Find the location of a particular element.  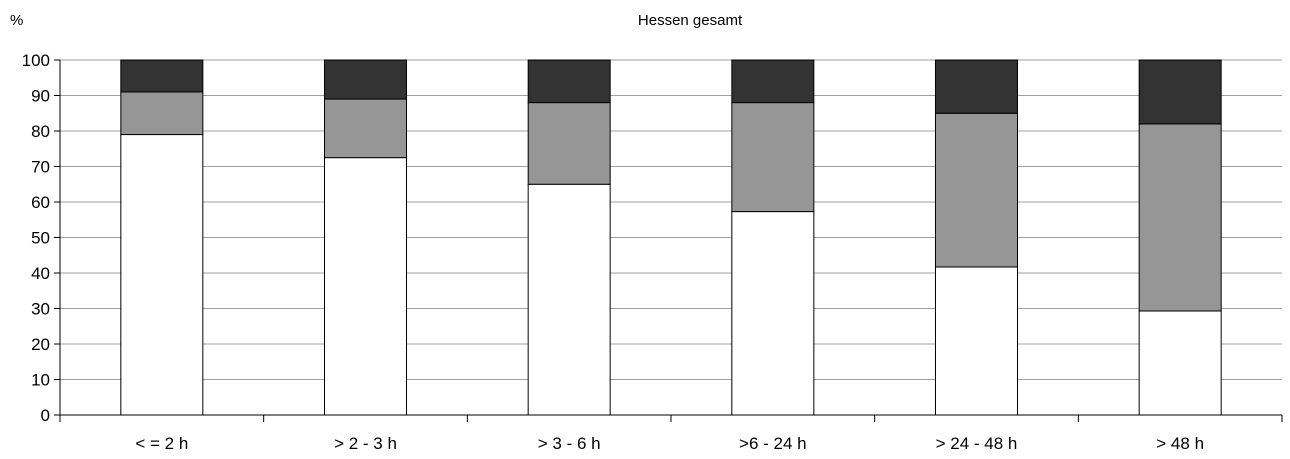

x-tick-label: > 3 - 6 h is located at coordinates (569, 443).